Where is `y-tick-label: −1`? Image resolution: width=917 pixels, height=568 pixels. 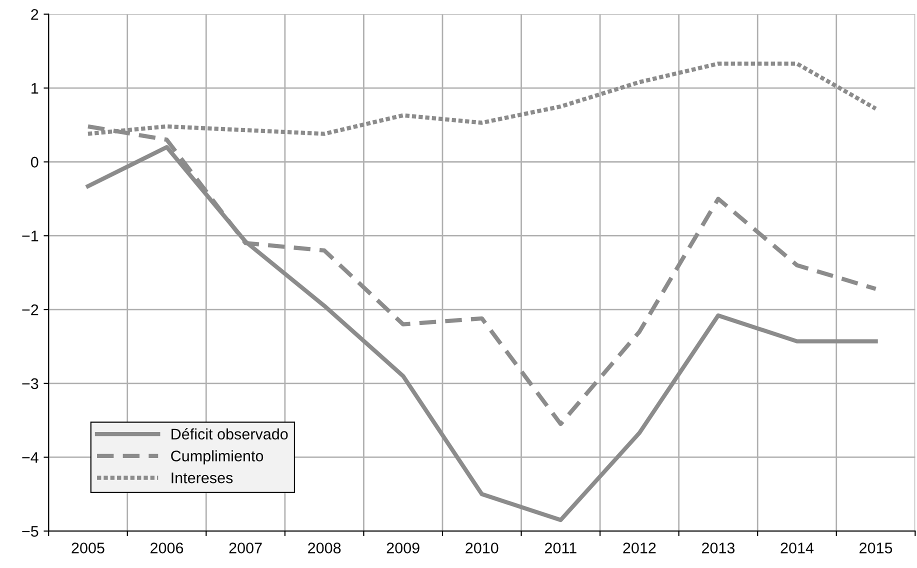 y-tick-label: −1 is located at coordinates (30, 236).